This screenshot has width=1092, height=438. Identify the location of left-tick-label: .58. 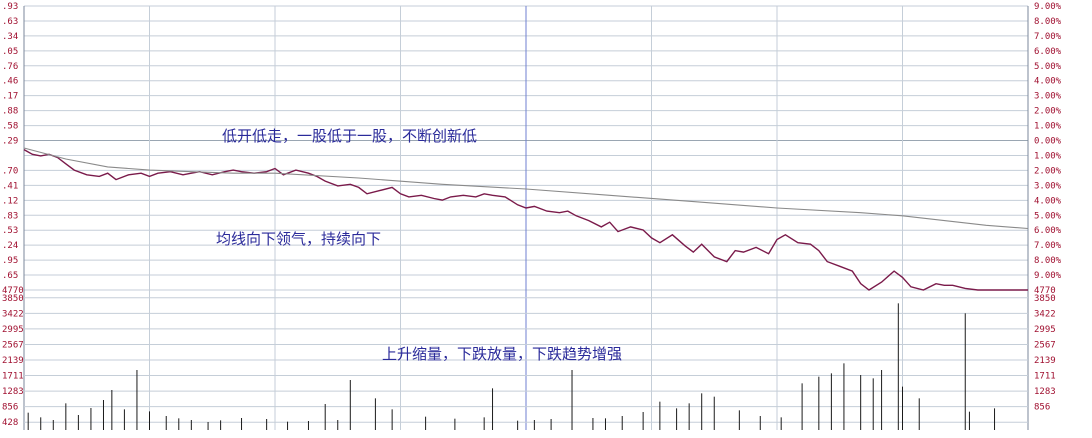
(10, 127).